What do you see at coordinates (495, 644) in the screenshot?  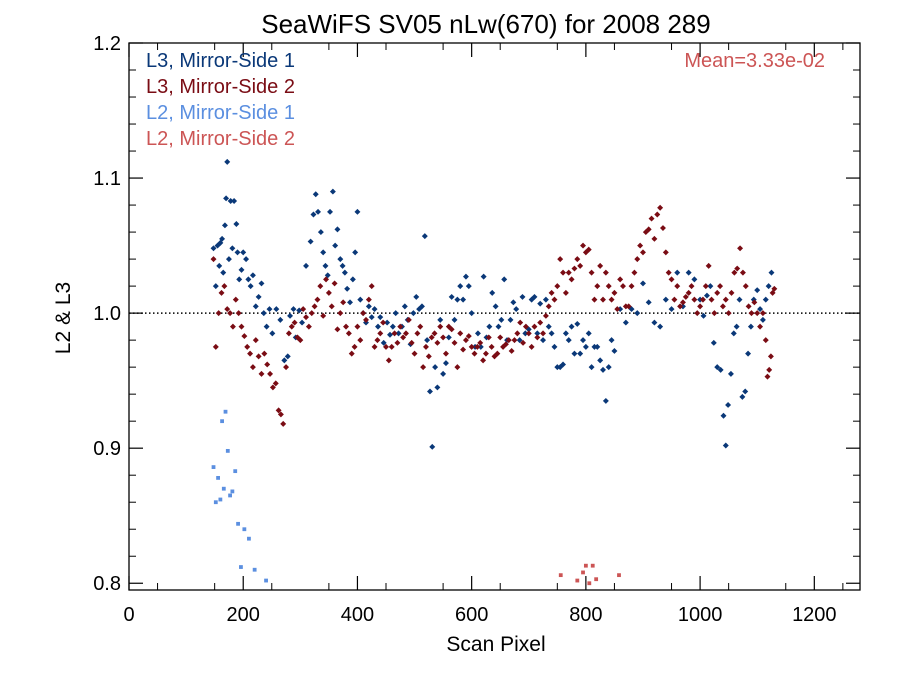 I see `x-axis-label: Scan Pixel` at bounding box center [495, 644].